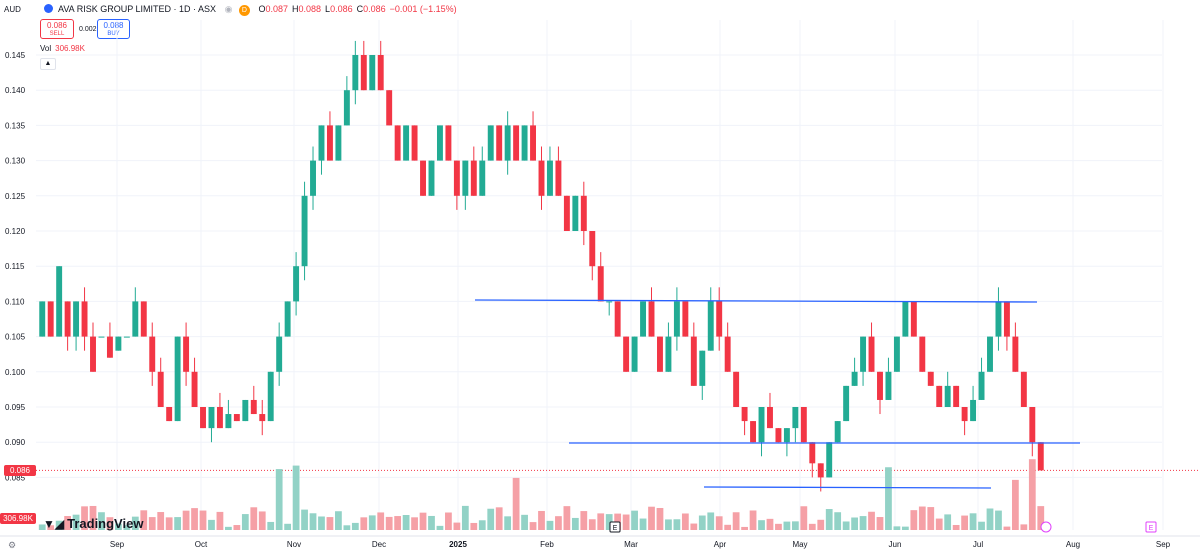 This screenshot has width=1200, height=552. What do you see at coordinates (113, 34) in the screenshot?
I see `buy-label: BUY` at bounding box center [113, 34].